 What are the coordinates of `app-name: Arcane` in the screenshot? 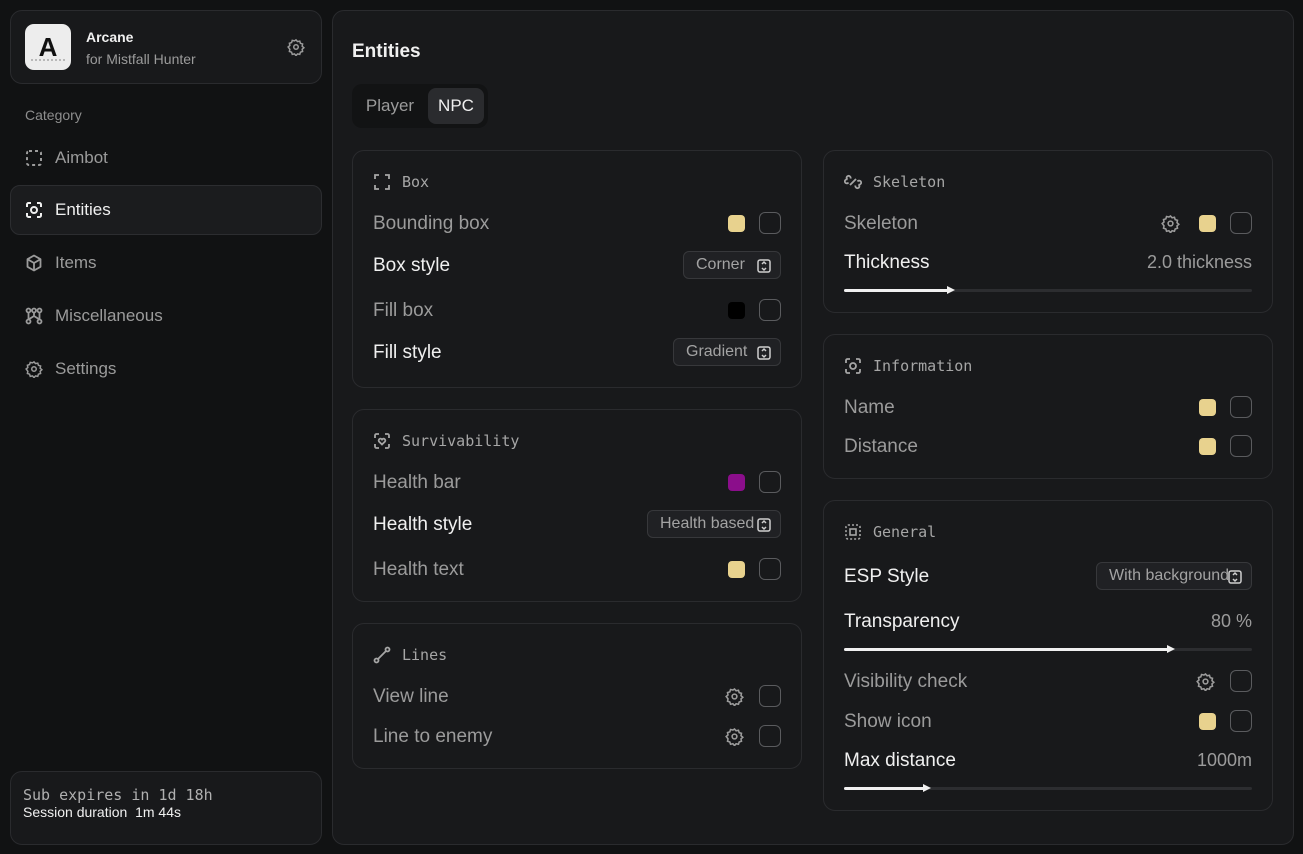 It's located at (110, 37).